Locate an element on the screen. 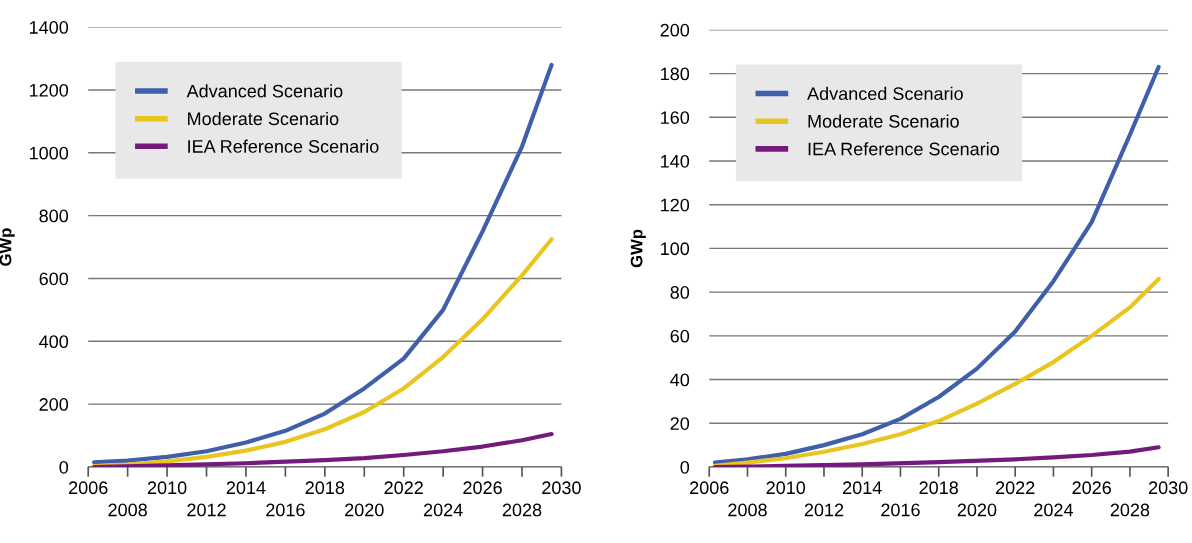 The height and width of the screenshot is (543, 1192). y-tick-label: 40 is located at coordinates (680, 380).